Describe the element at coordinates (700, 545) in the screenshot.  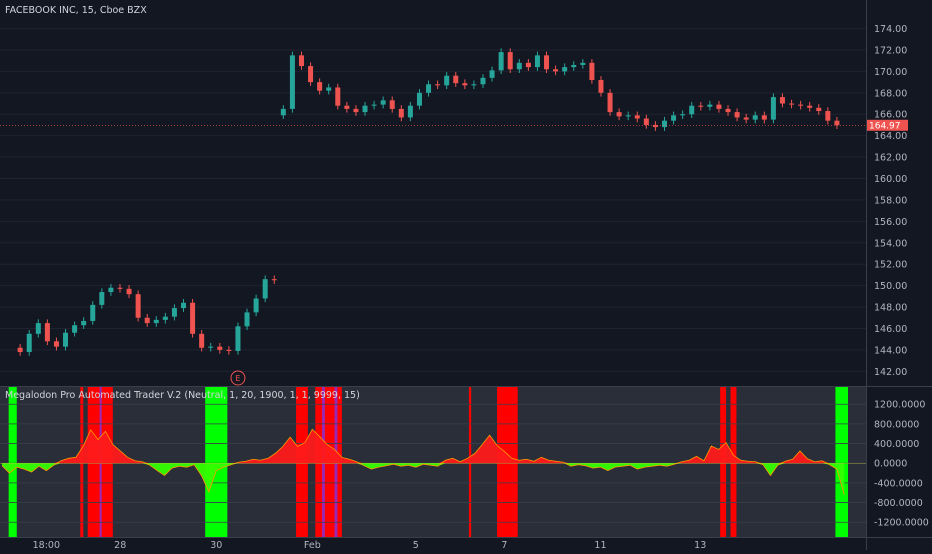
I see `x-tick-label: 13` at that location.